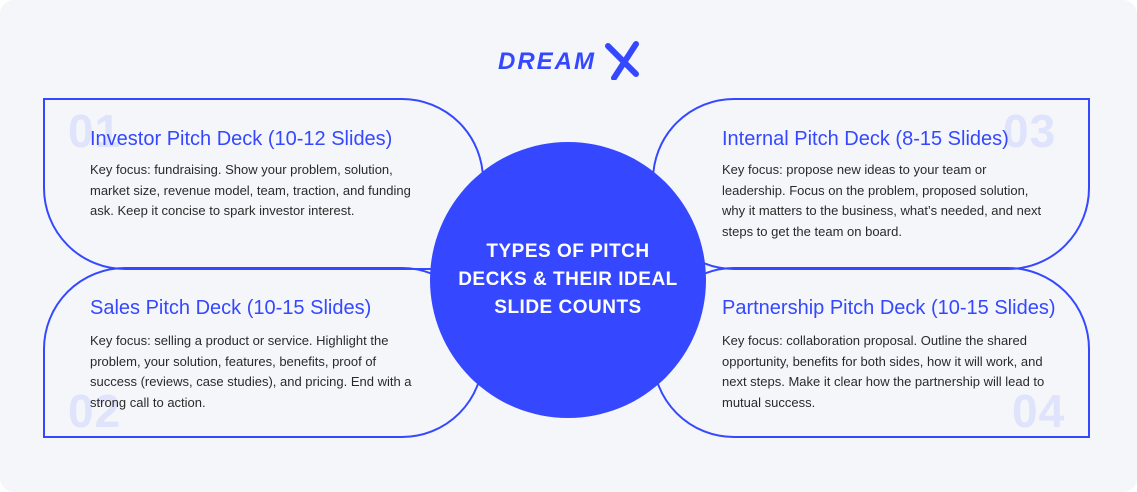  I want to click on card-number: 02, so click(95, 411).